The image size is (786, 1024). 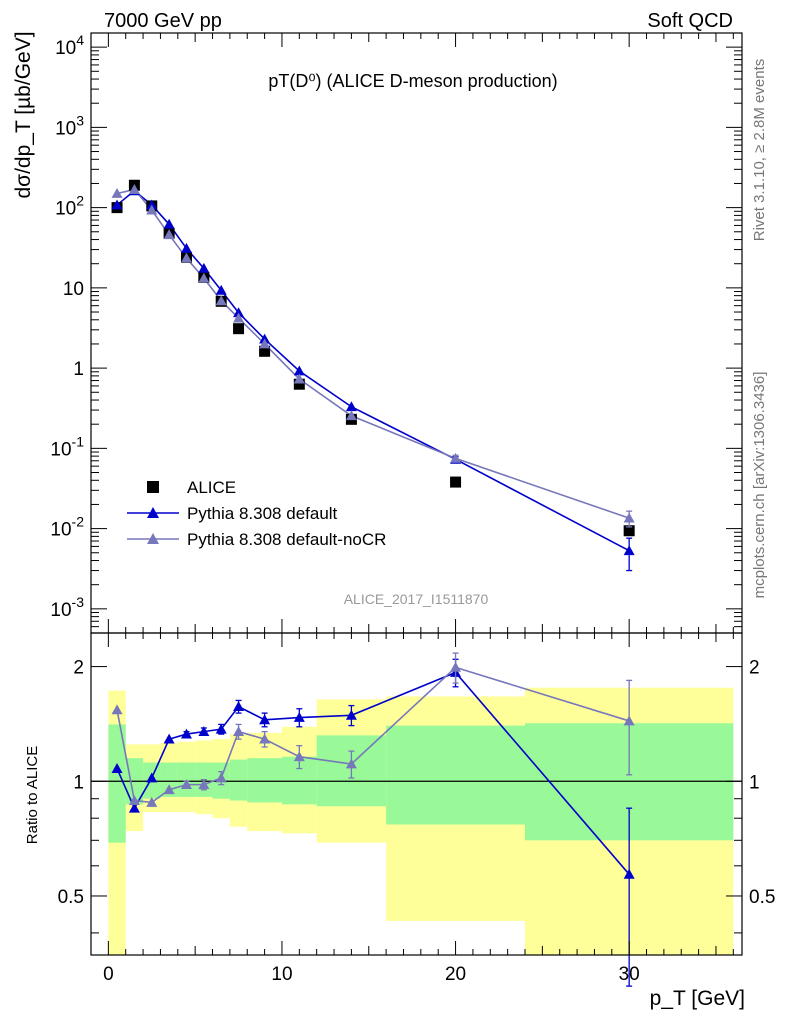 What do you see at coordinates (73, 289) in the screenshot?
I see `main-y-tick-label: 10` at bounding box center [73, 289].